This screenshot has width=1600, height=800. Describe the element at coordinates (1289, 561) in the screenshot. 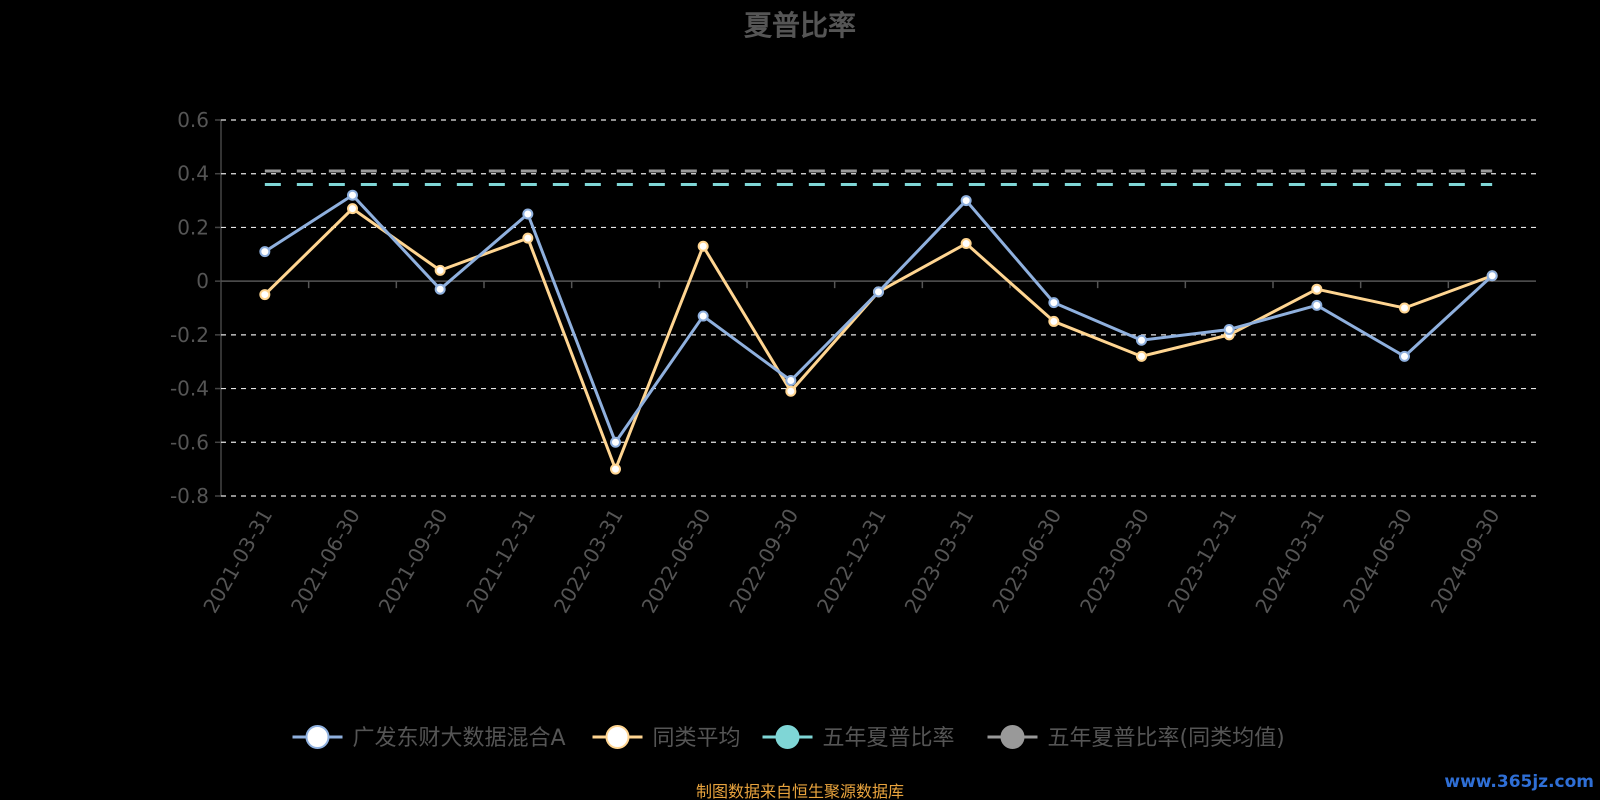

I see `x-tick-label: 2024-03-31` at that location.